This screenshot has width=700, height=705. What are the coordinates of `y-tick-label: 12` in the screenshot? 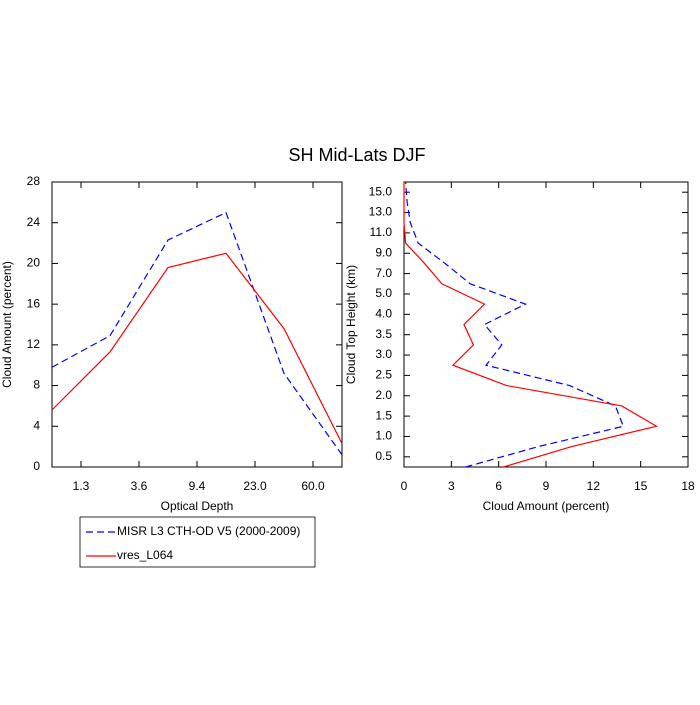 It's located at (34, 344).